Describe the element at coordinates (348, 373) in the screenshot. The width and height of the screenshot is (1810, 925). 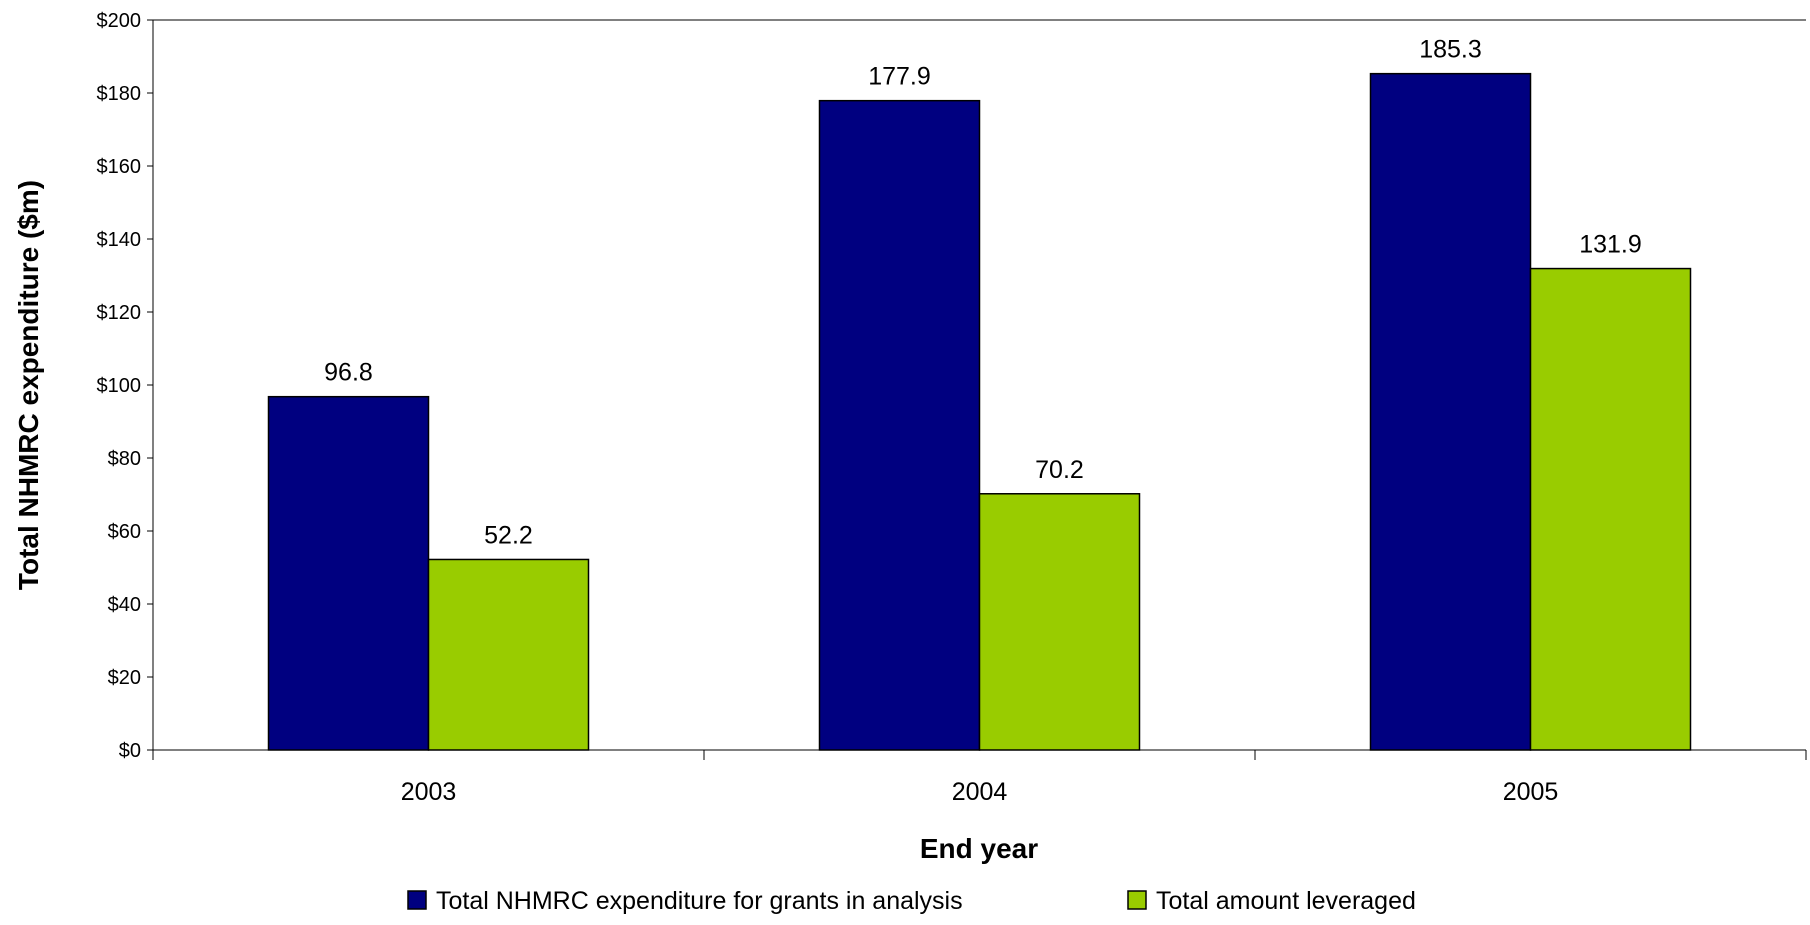
I see `data-label: 96.8` at that location.